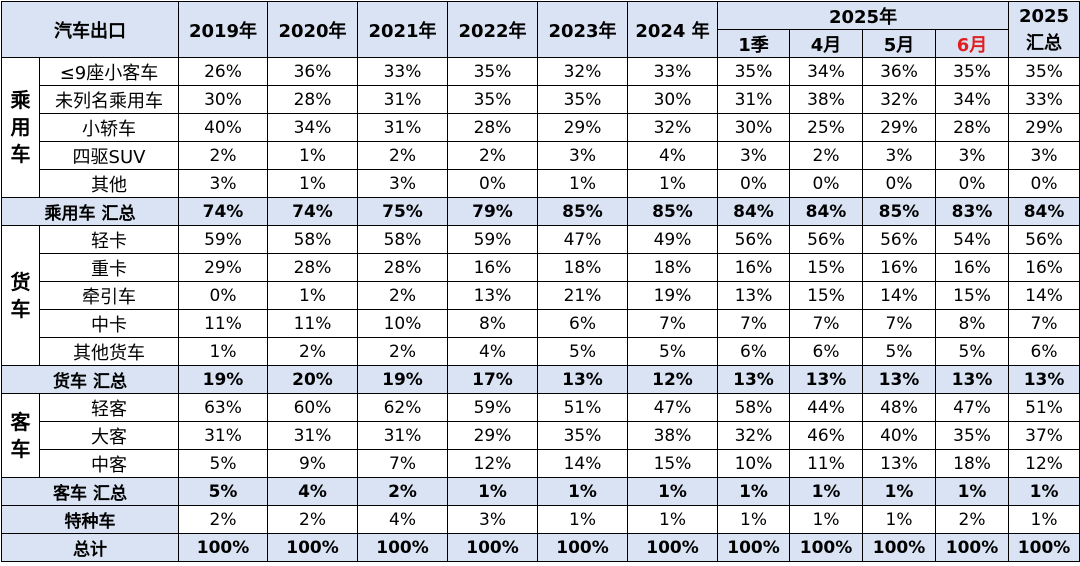  Describe the element at coordinates (312, 379) in the screenshot. I see `subtotal-value: 20%` at that location.